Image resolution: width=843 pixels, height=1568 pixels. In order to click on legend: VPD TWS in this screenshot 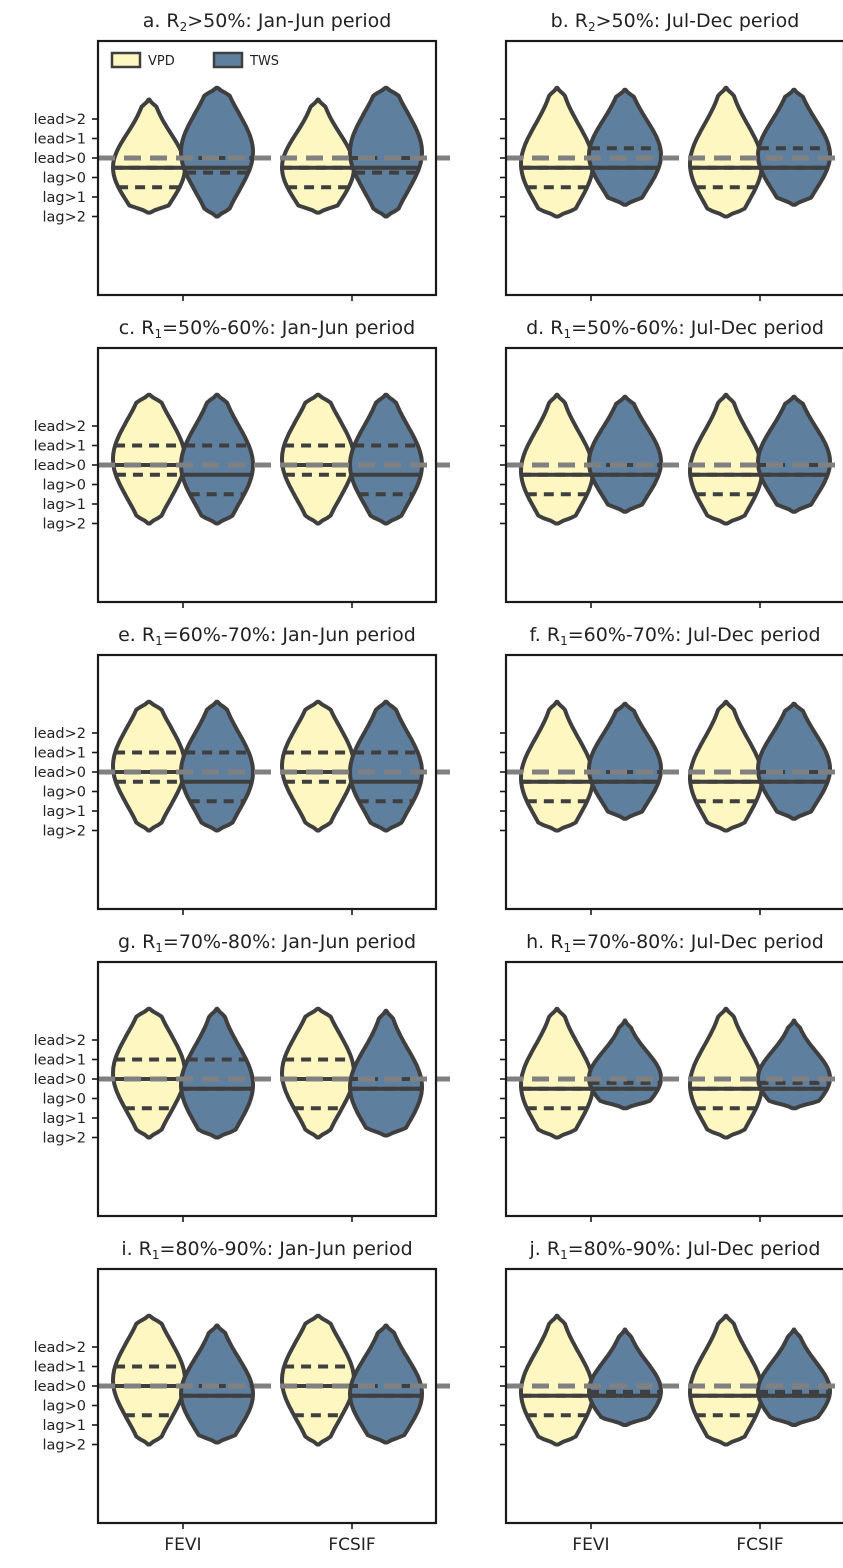, I will do `click(194, 60)`.